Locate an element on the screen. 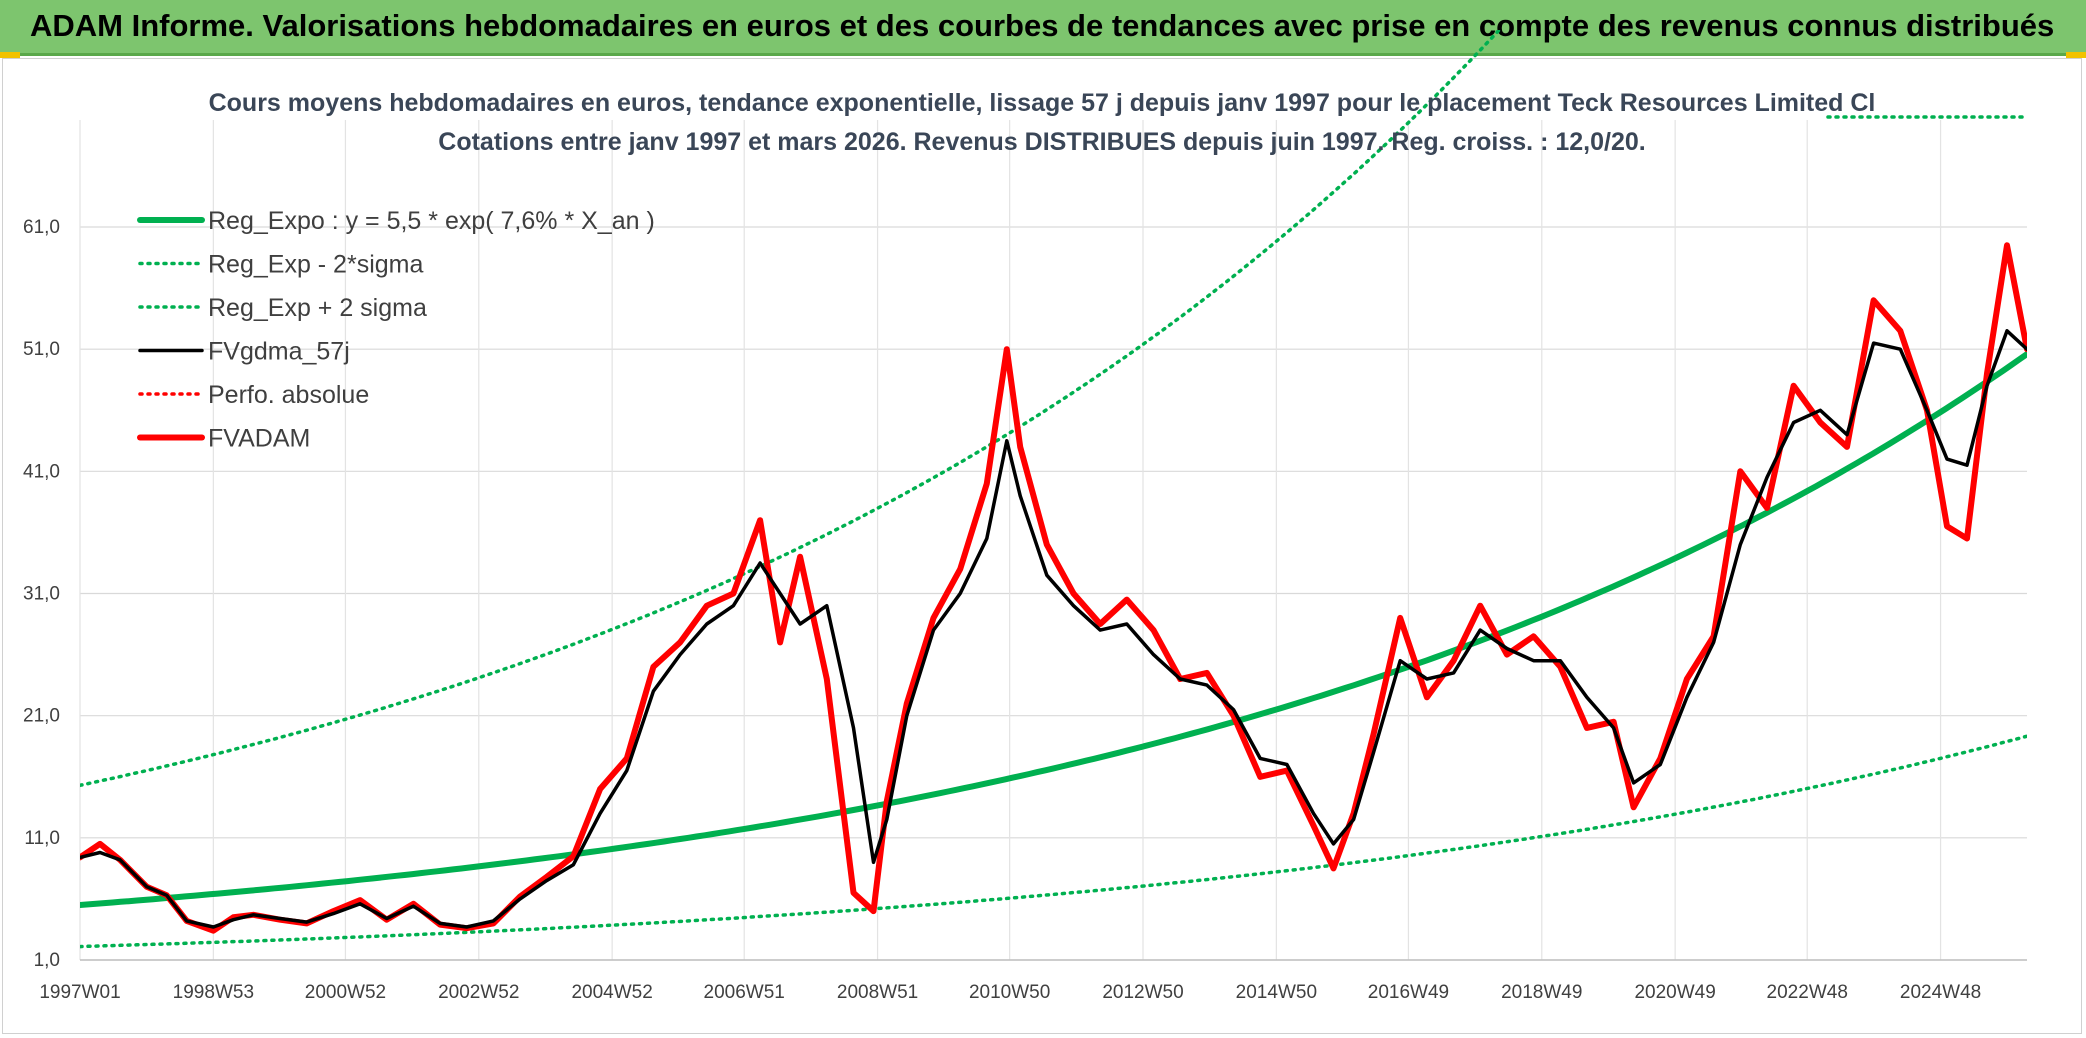 This screenshot has height=1038, width=2086. y-tick-label: 31,0 is located at coordinates (41, 594).